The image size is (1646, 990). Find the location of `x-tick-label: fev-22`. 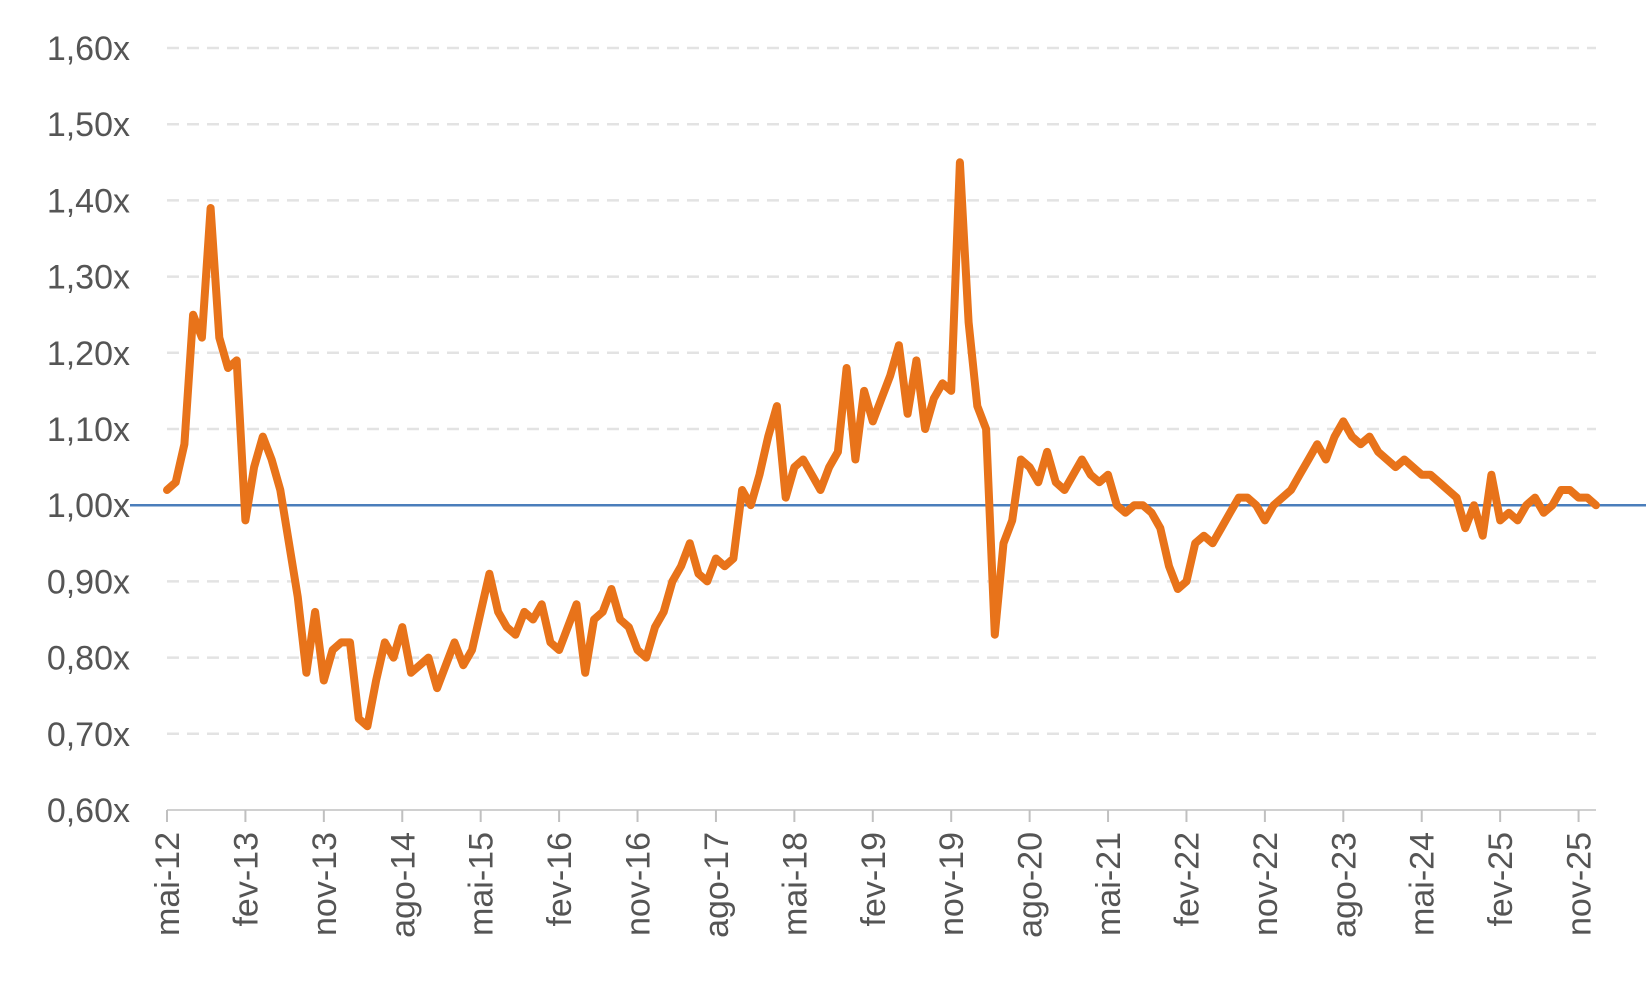

x-tick-label: fev-22 is located at coordinates (1187, 879).